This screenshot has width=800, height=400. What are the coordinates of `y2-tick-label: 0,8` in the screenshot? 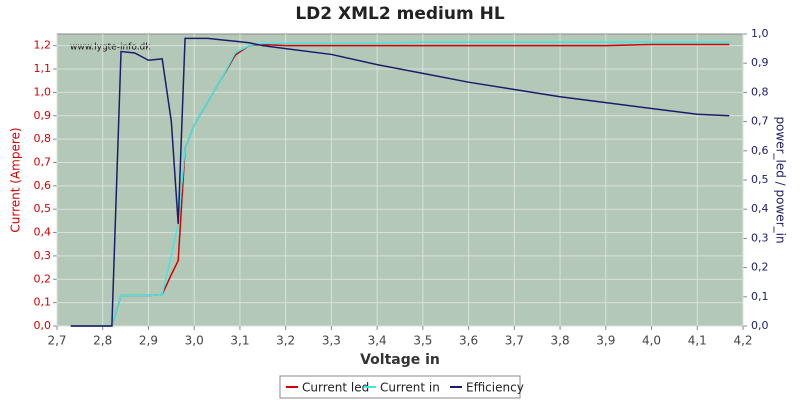 It's located at (760, 91).